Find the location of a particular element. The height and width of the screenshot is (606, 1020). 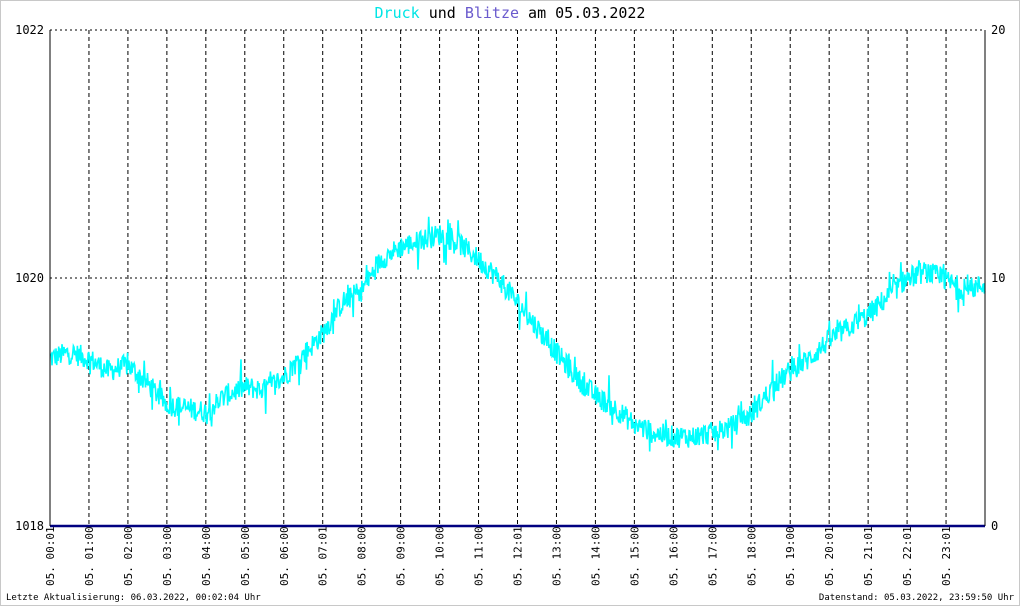

x-tick-label: 05. 09:00 is located at coordinates (401, 556).